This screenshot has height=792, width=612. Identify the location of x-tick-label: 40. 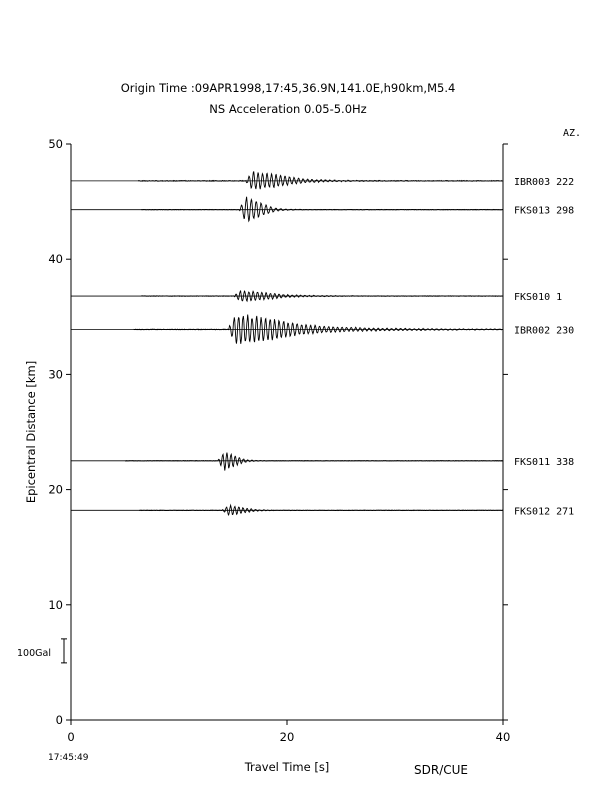
(503, 737).